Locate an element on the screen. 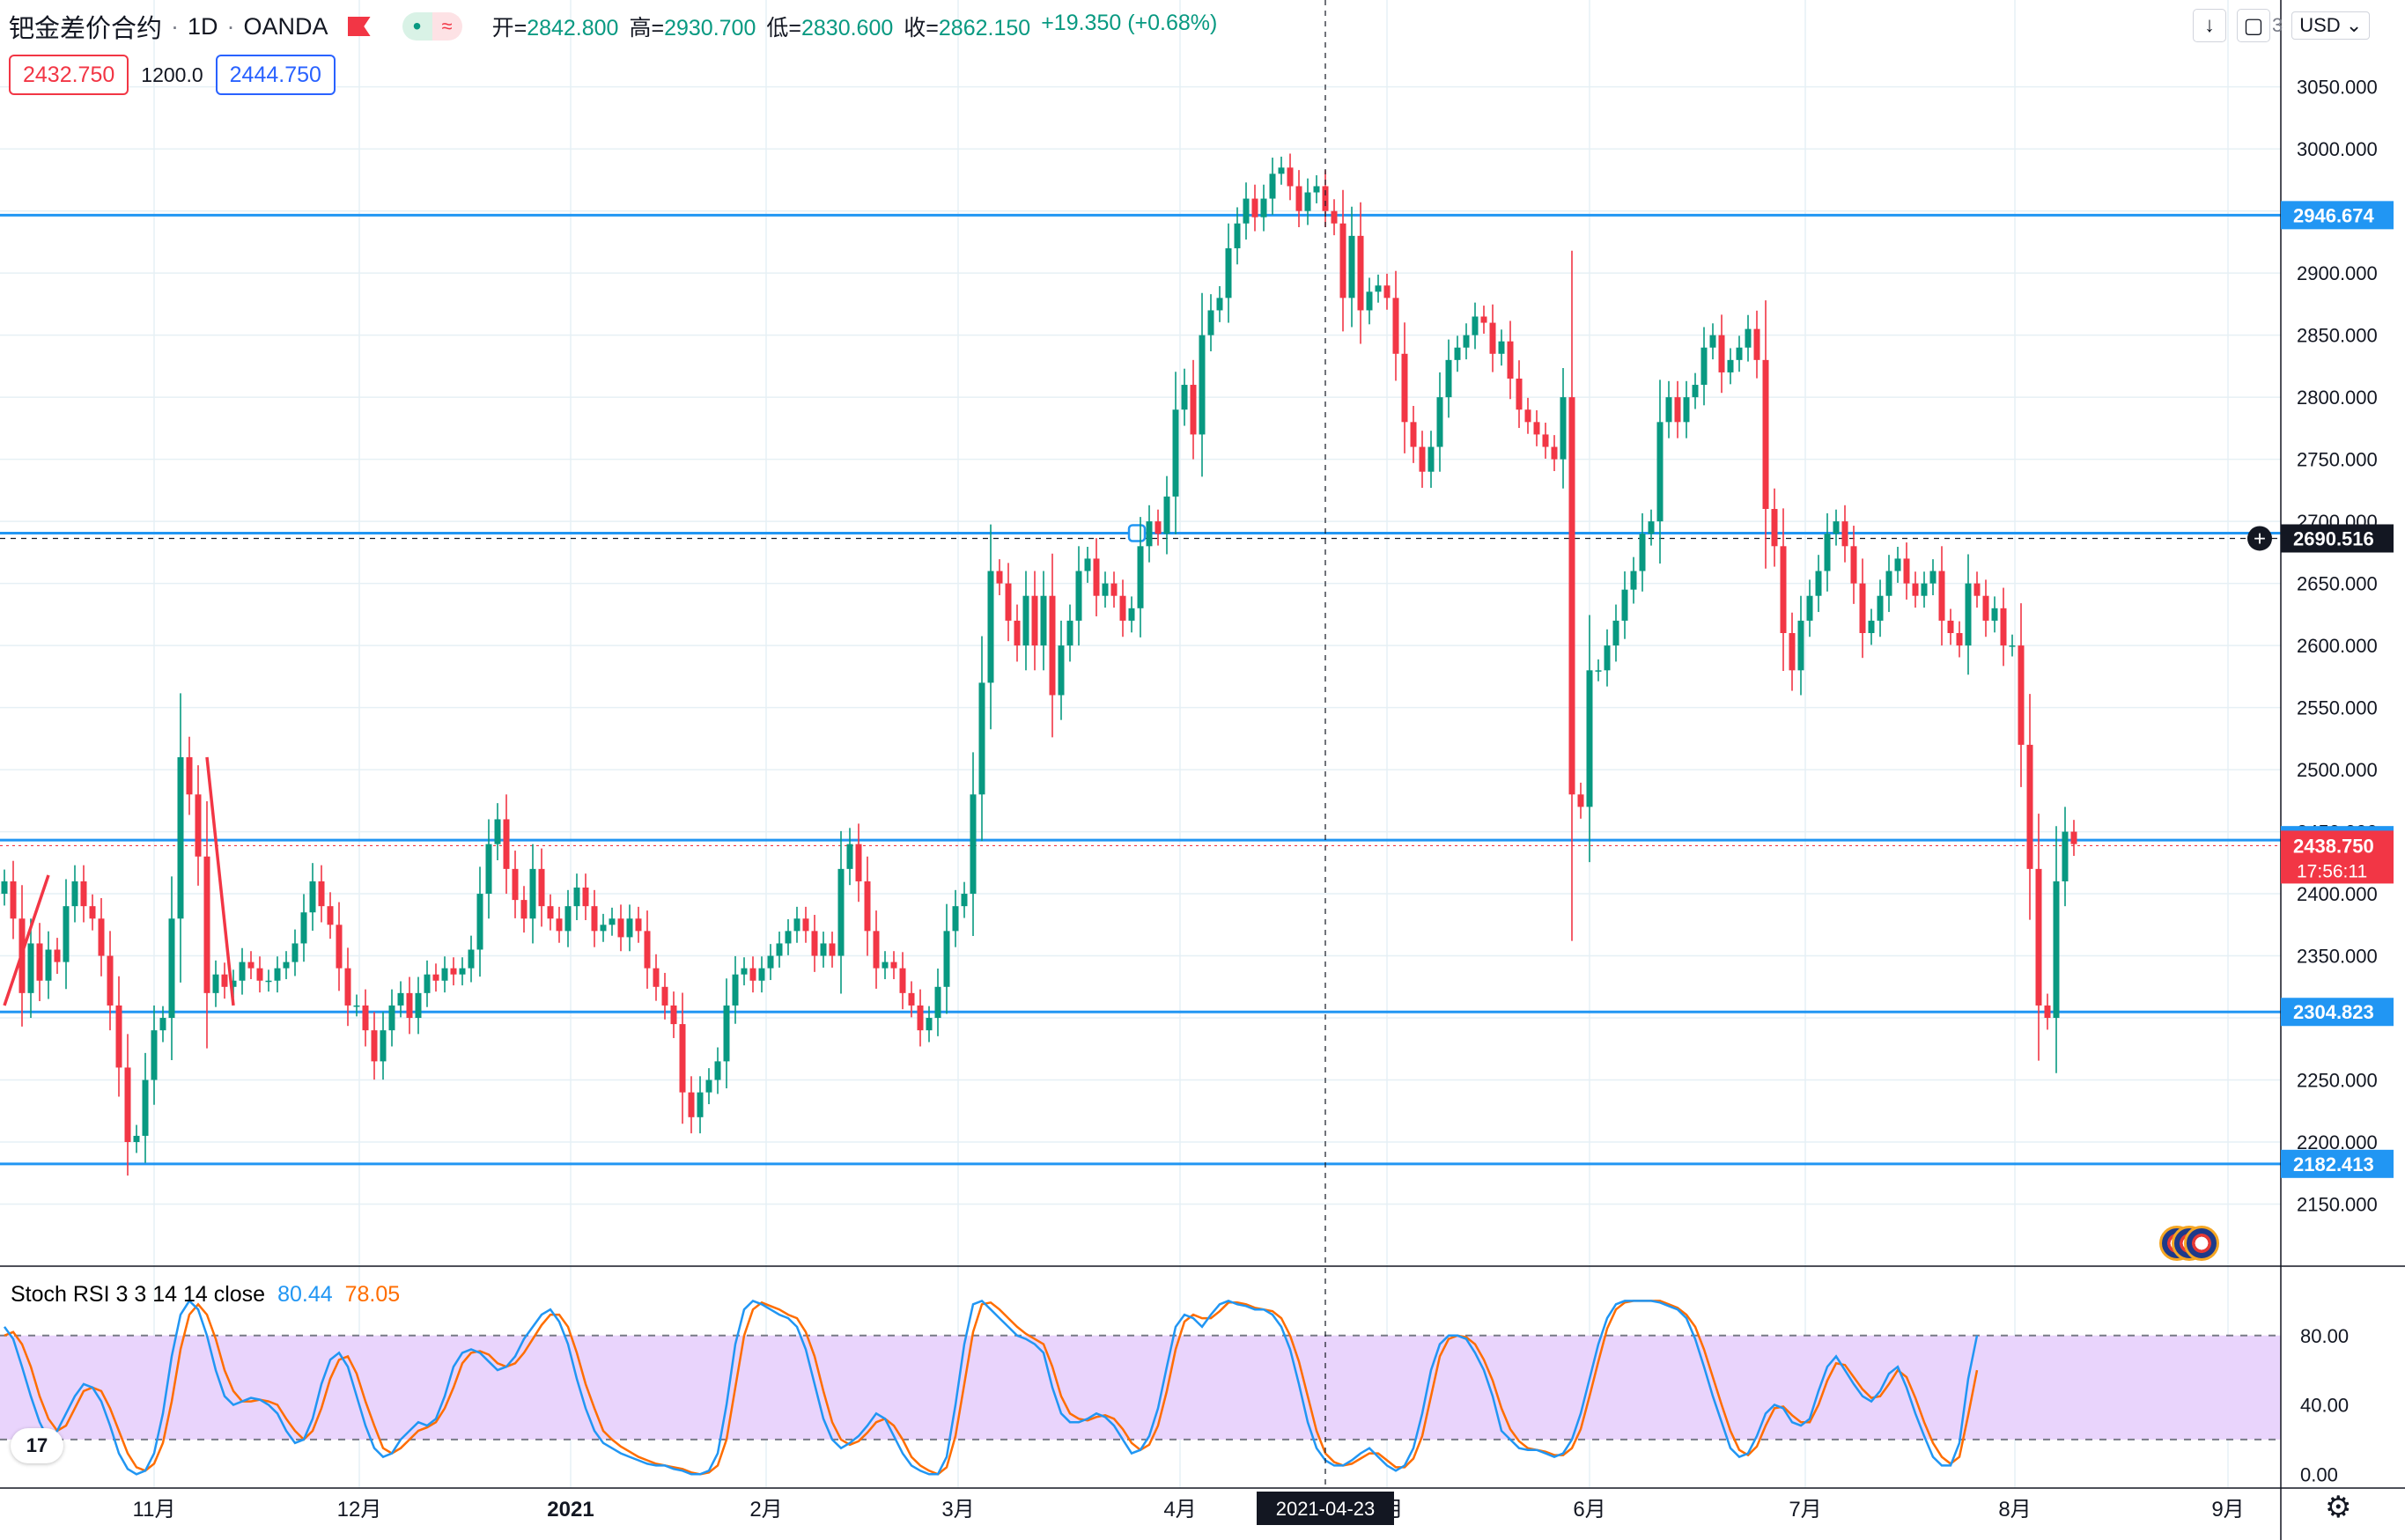  exchange-label: OANDA is located at coordinates (285, 26).